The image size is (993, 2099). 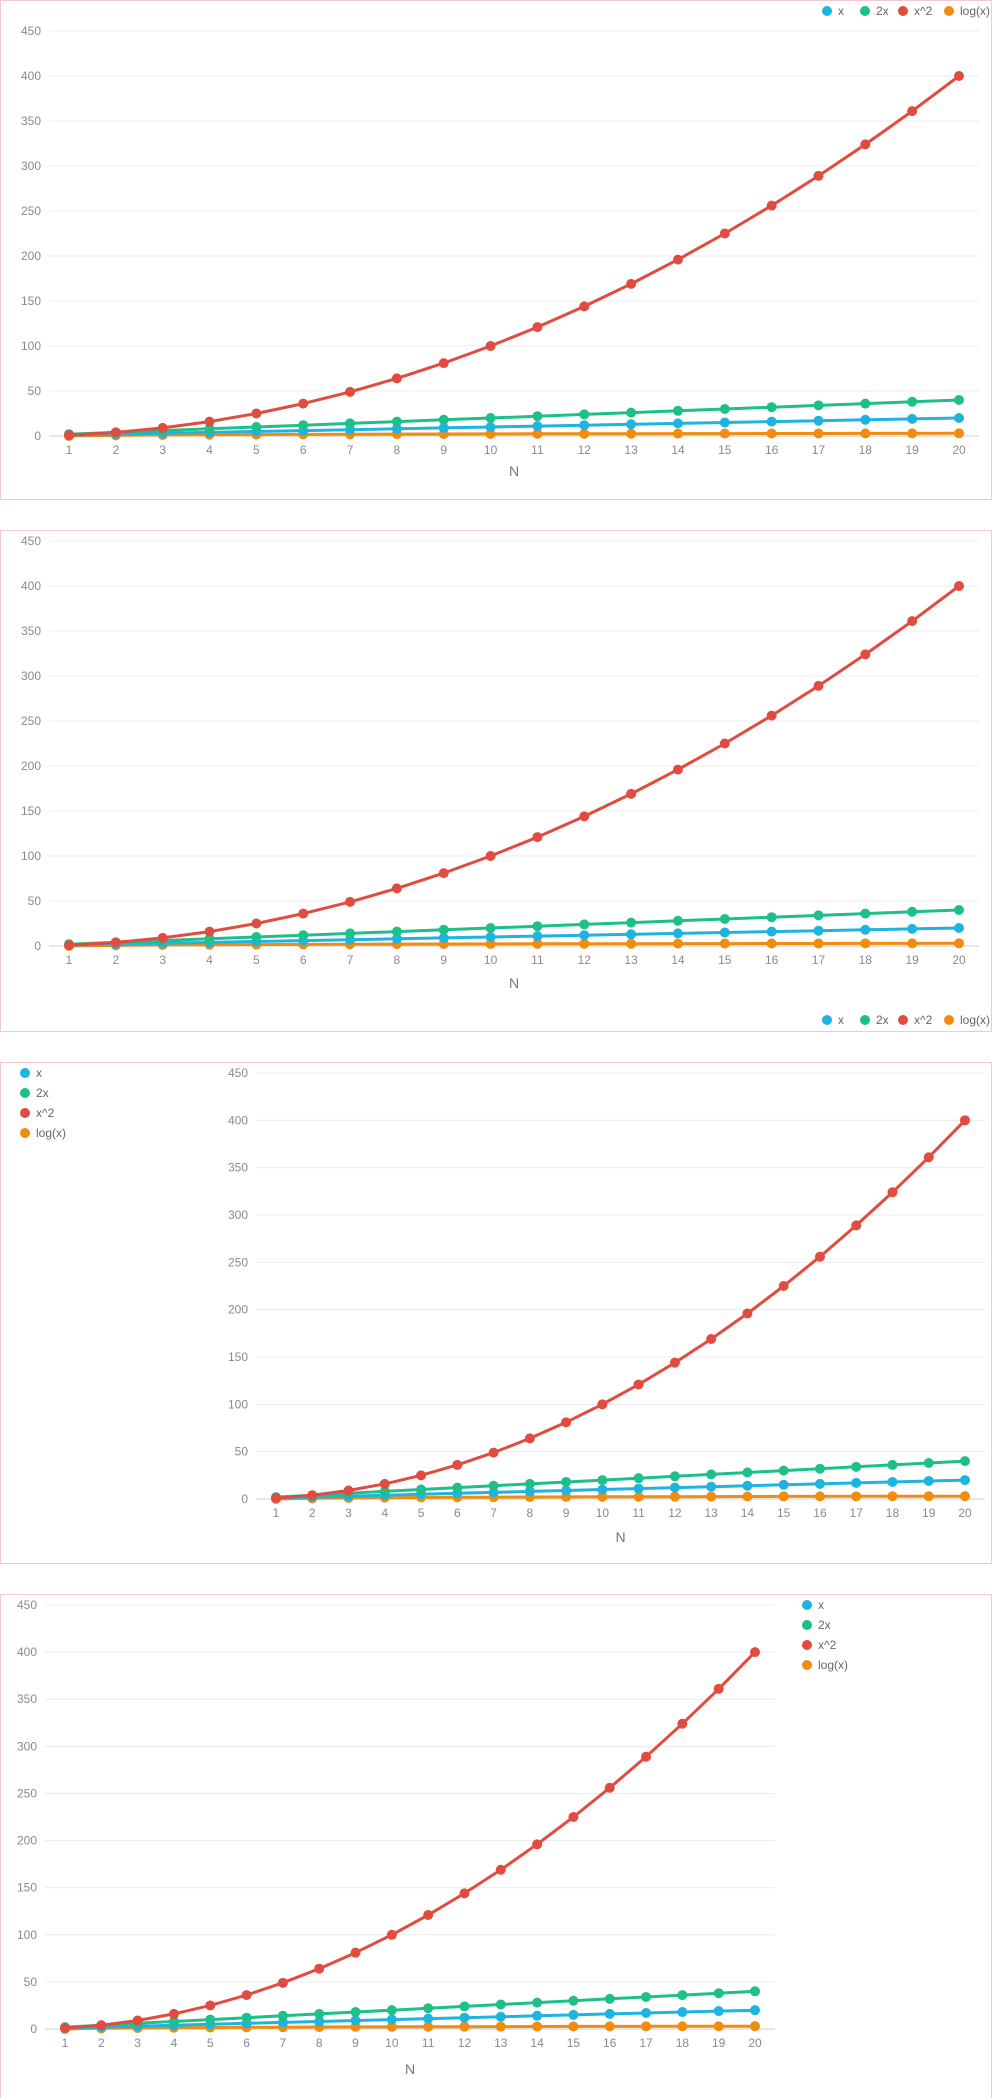 I want to click on x-tick-label: 11, so click(x=537, y=450).